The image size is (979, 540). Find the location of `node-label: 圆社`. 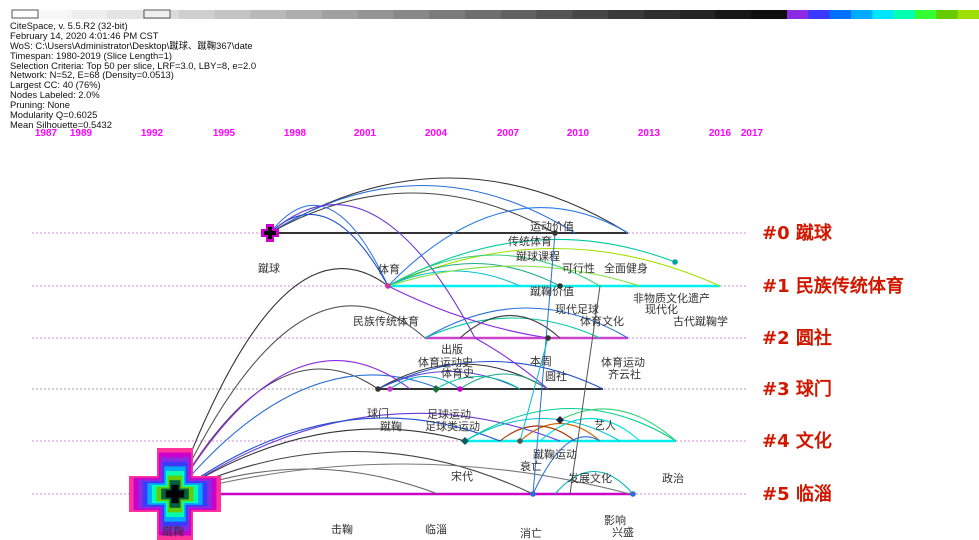

node-label: 圆社 is located at coordinates (556, 376).